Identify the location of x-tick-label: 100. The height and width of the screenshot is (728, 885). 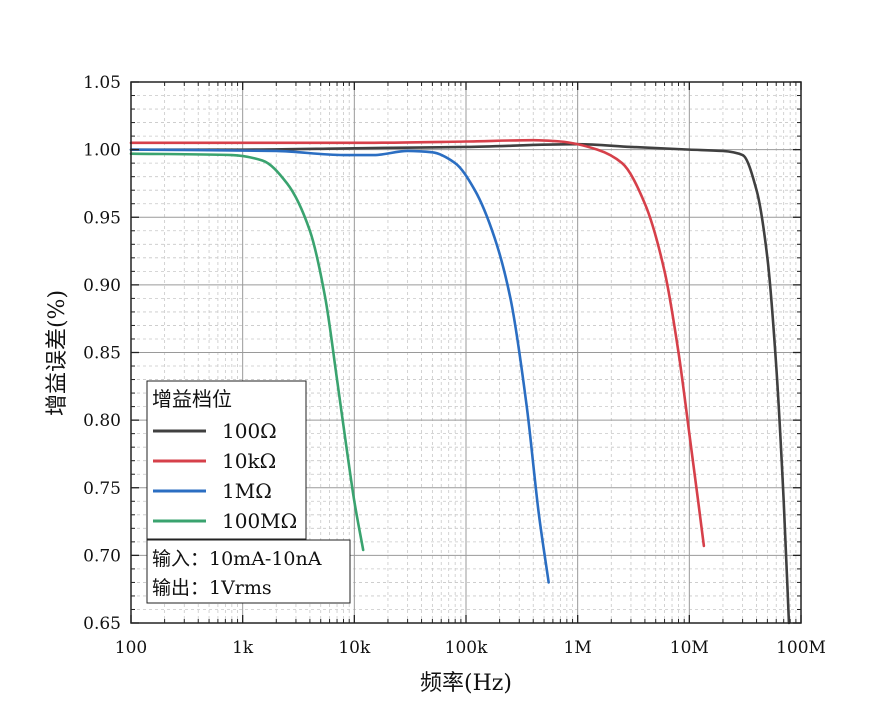
(131, 648).